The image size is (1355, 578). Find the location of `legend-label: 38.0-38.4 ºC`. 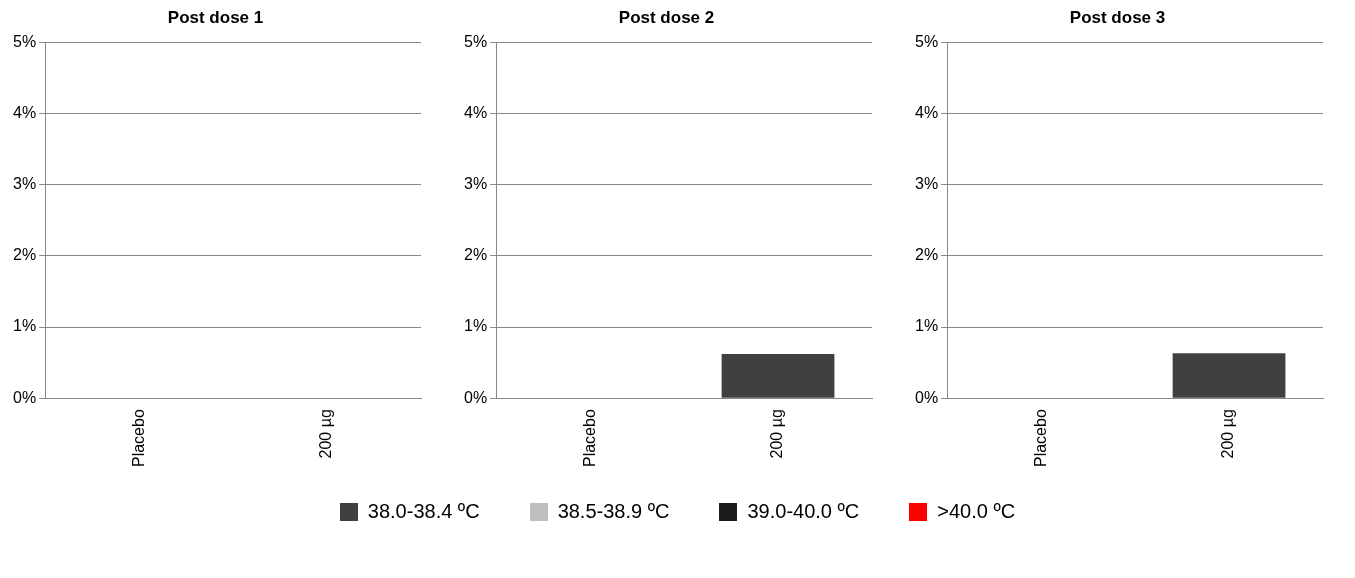

legend-label: 38.0-38.4 ºC is located at coordinates (423, 511).